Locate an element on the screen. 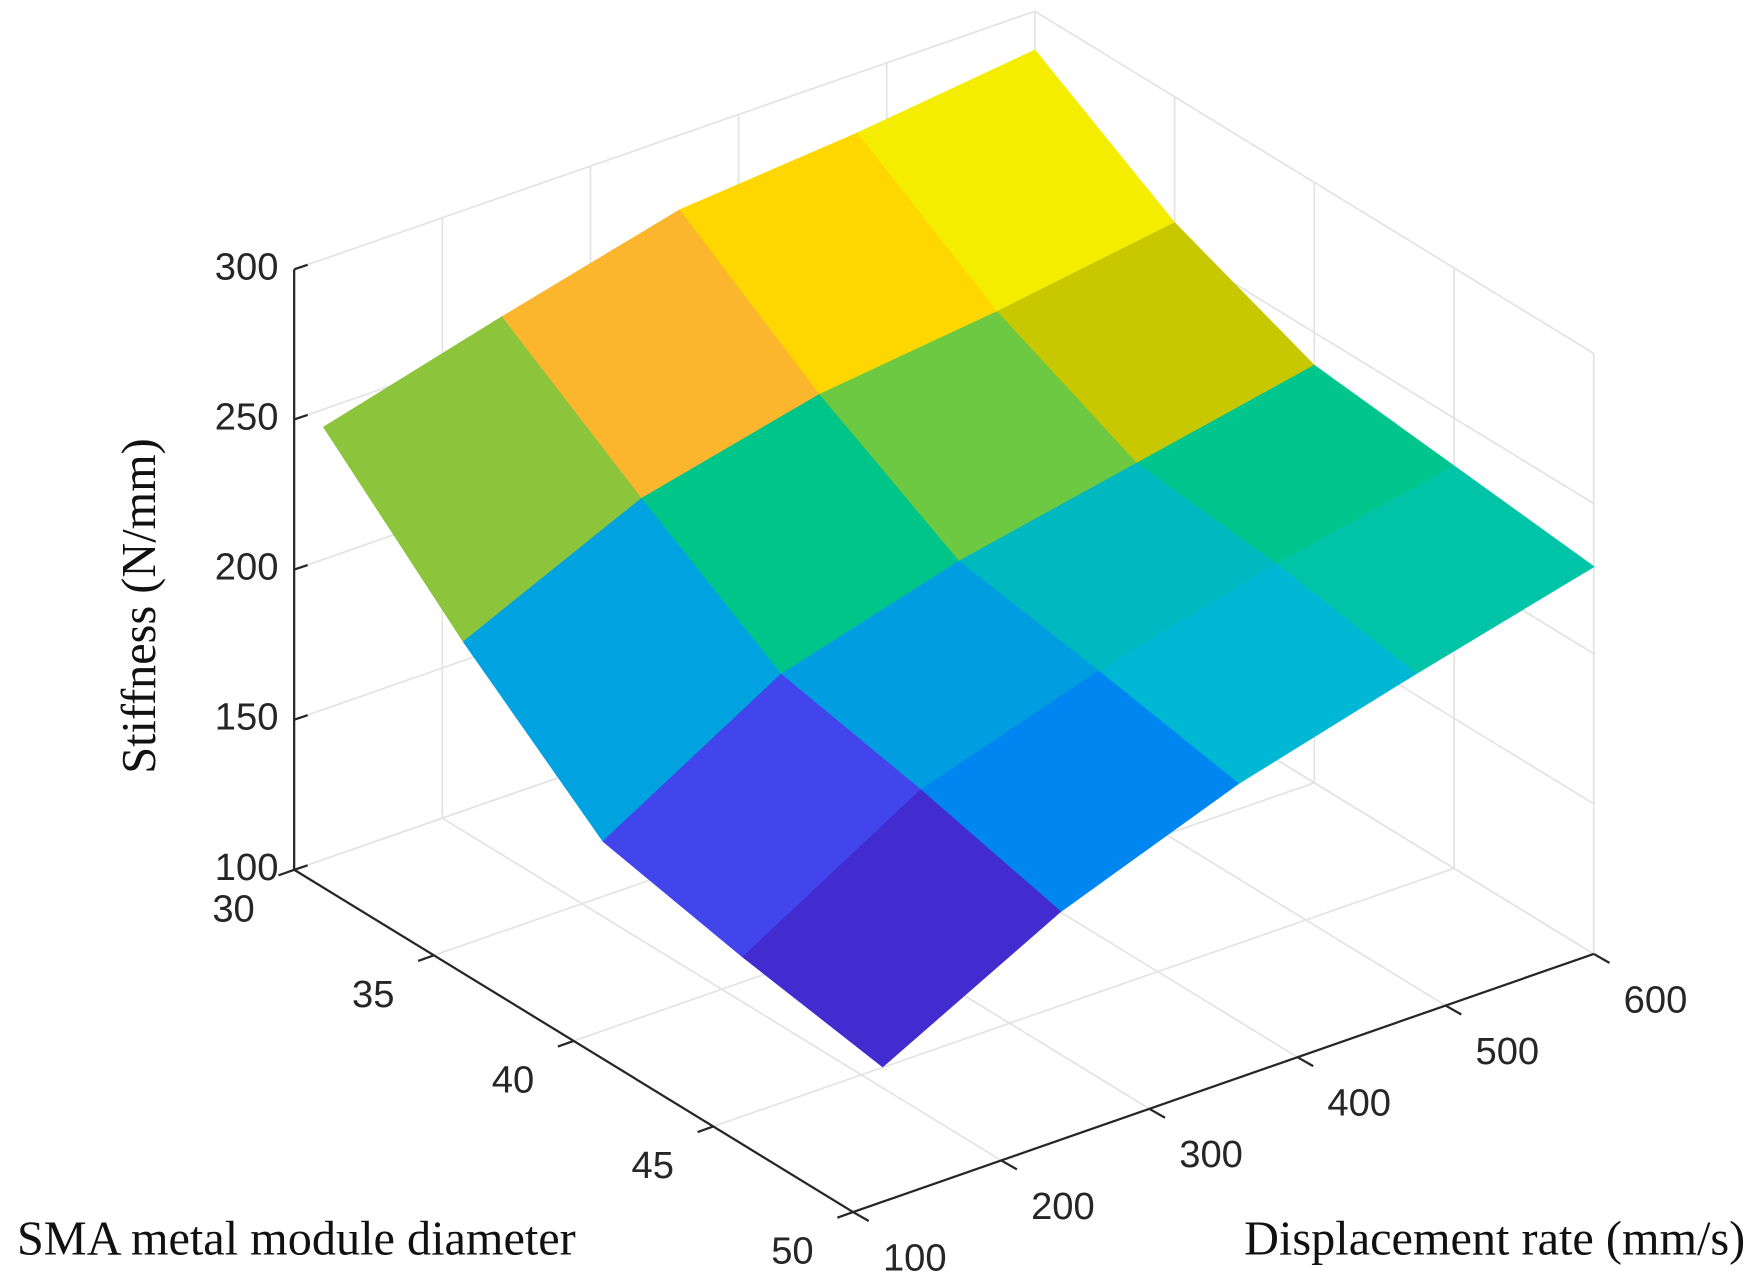 This screenshot has height=1285, width=1751. x-tick-label: 500 is located at coordinates (1508, 1051).